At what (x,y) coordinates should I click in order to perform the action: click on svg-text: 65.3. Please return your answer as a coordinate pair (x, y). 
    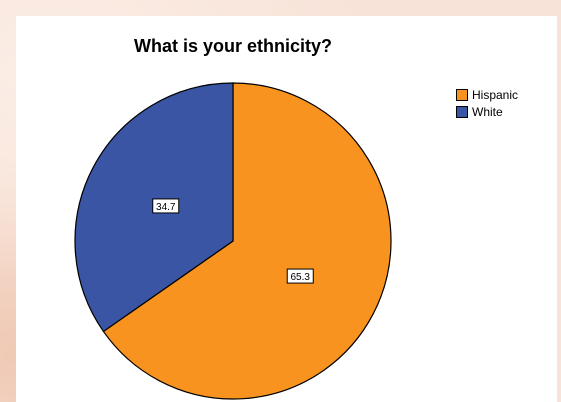
    Looking at the image, I should click on (301, 277).